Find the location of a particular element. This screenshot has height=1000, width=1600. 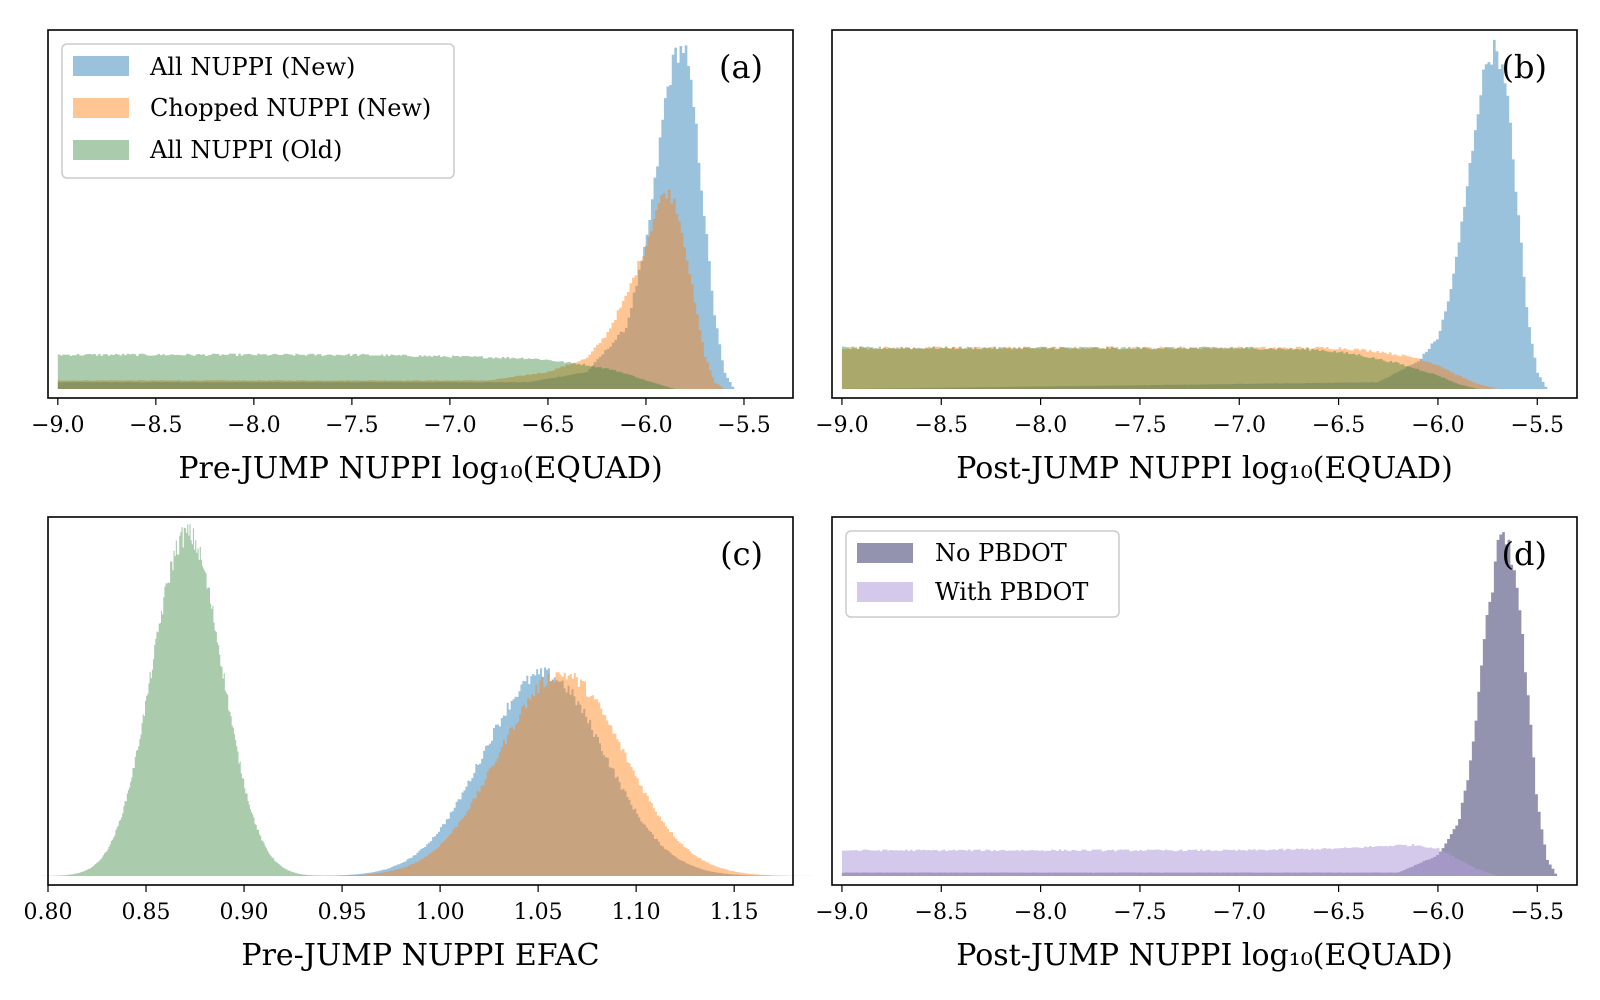

panel-c-x-tick-label: 1.15 is located at coordinates (734, 912).